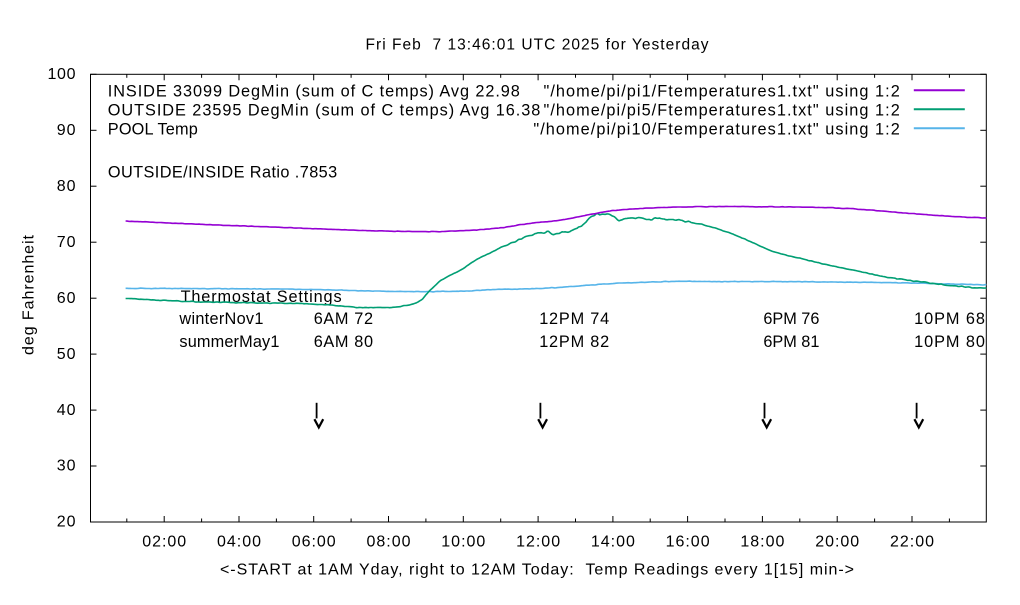 The image size is (1020, 605). What do you see at coordinates (222, 172) in the screenshot?
I see `svg-text: OUTSIDE/INSIDE Ratio .7853` at bounding box center [222, 172].